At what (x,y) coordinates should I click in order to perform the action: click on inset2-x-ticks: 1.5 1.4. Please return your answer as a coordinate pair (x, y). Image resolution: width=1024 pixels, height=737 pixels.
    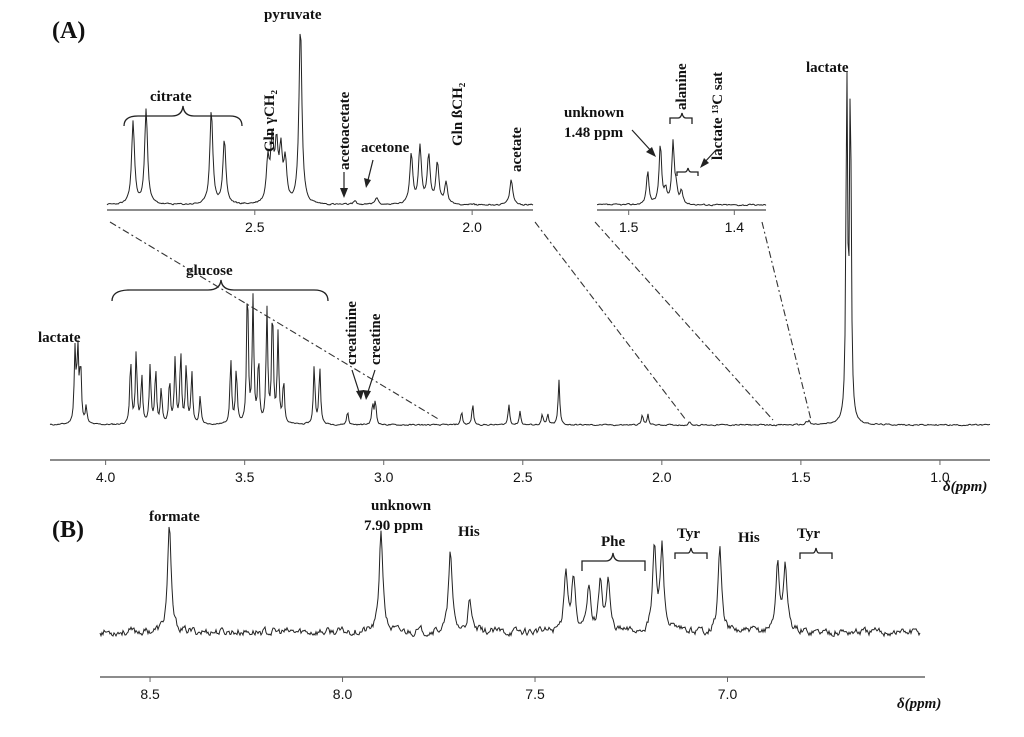
    Looking at the image, I should click on (681, 222).